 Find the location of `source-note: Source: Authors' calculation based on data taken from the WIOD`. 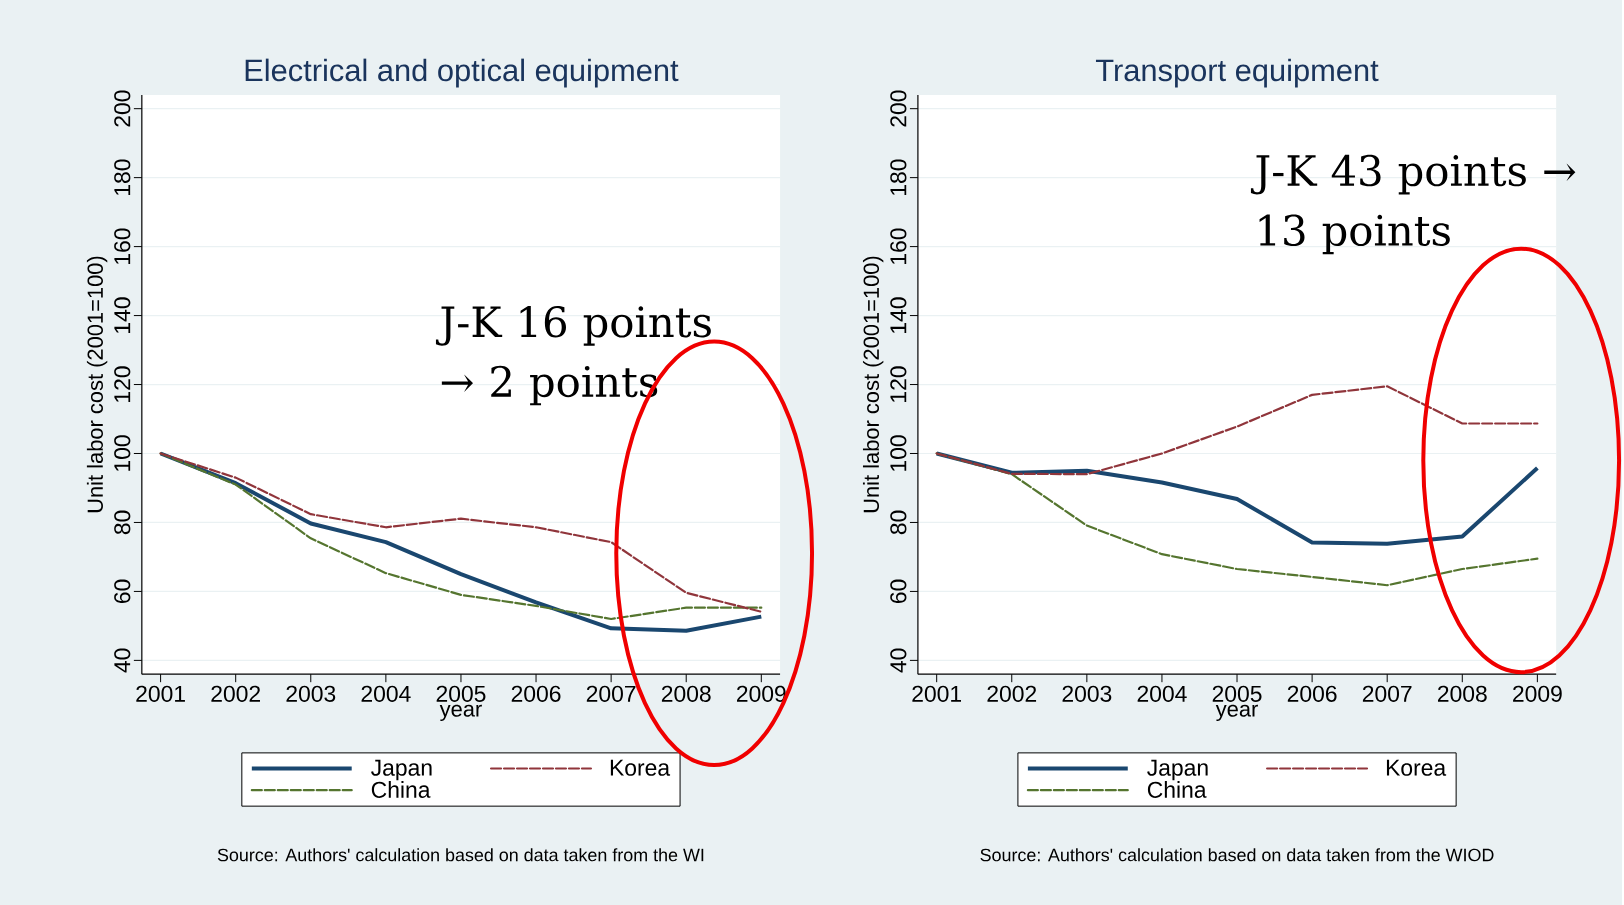

source-note: Source: Authors' calculation based on data taken from the WIOD is located at coordinates (1237, 855).